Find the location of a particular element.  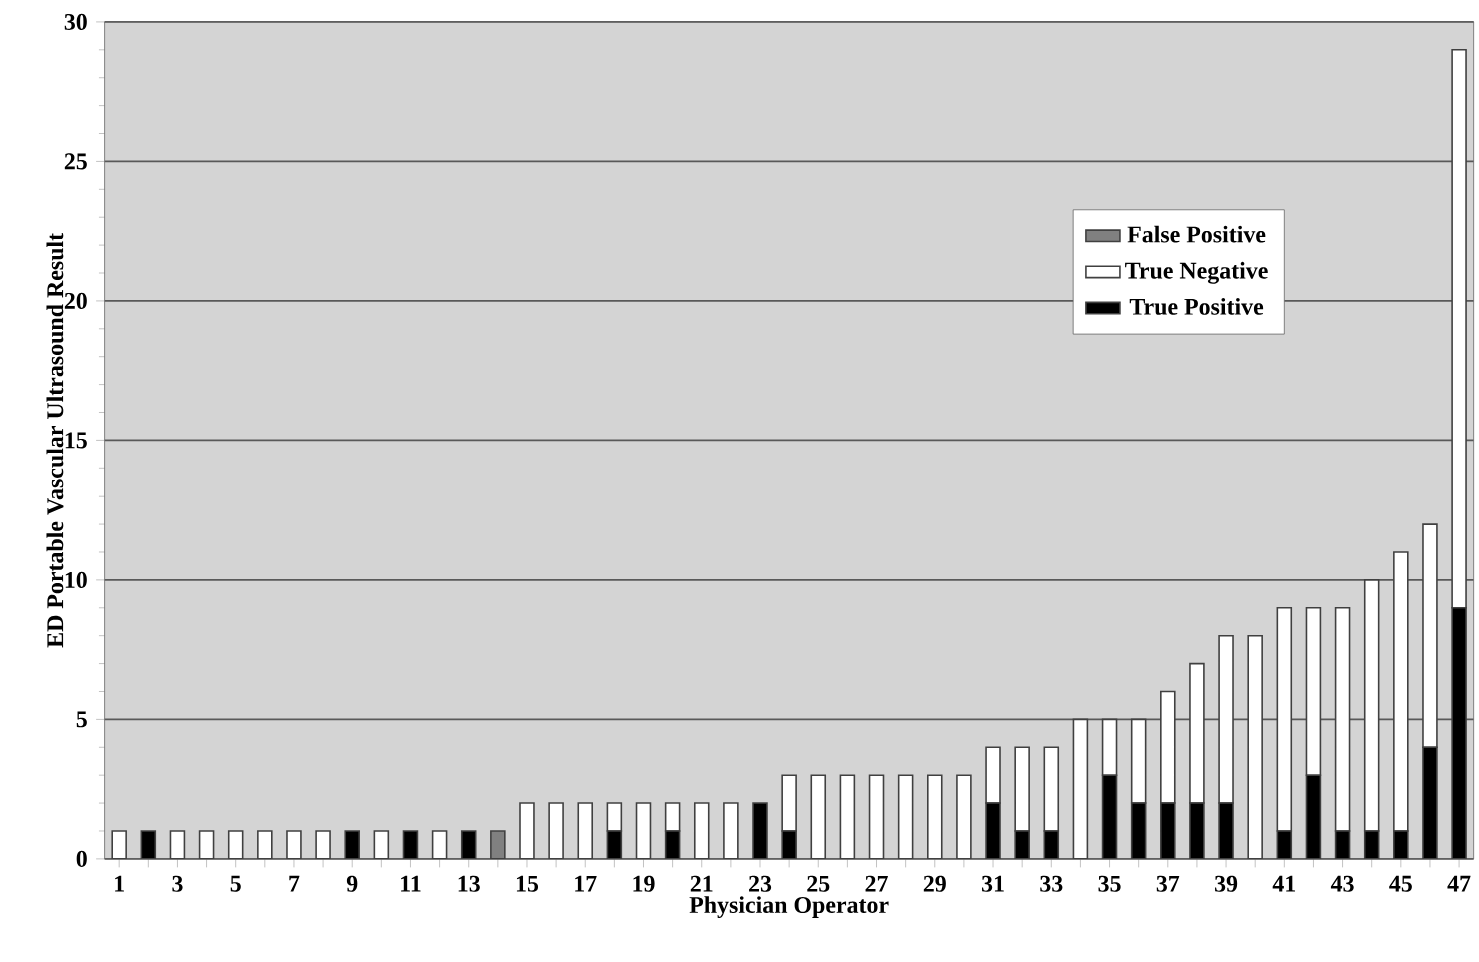

legend-label: True Positive is located at coordinates (1196, 307).